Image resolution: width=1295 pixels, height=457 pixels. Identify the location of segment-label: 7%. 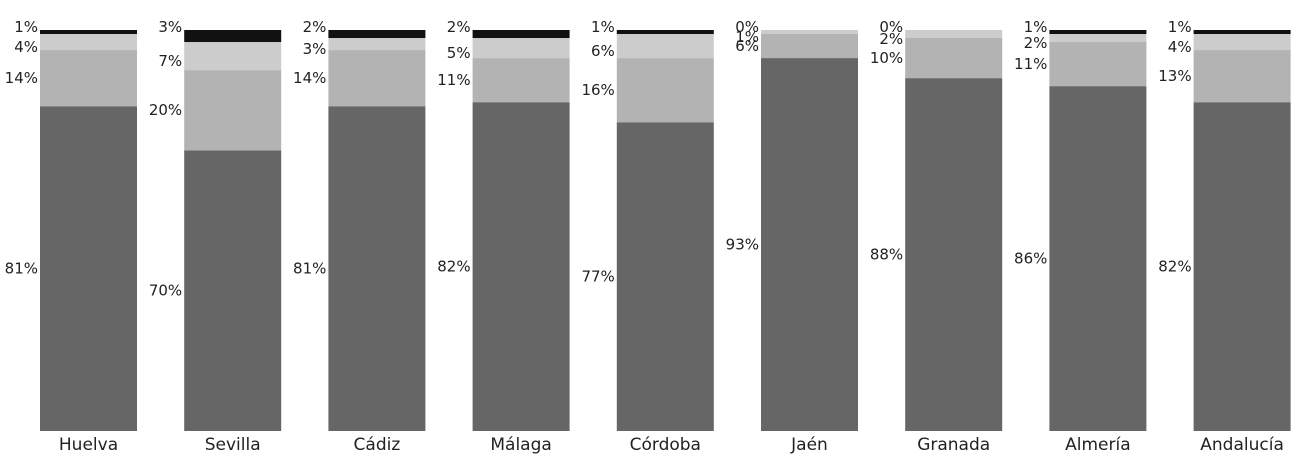
(170, 61).